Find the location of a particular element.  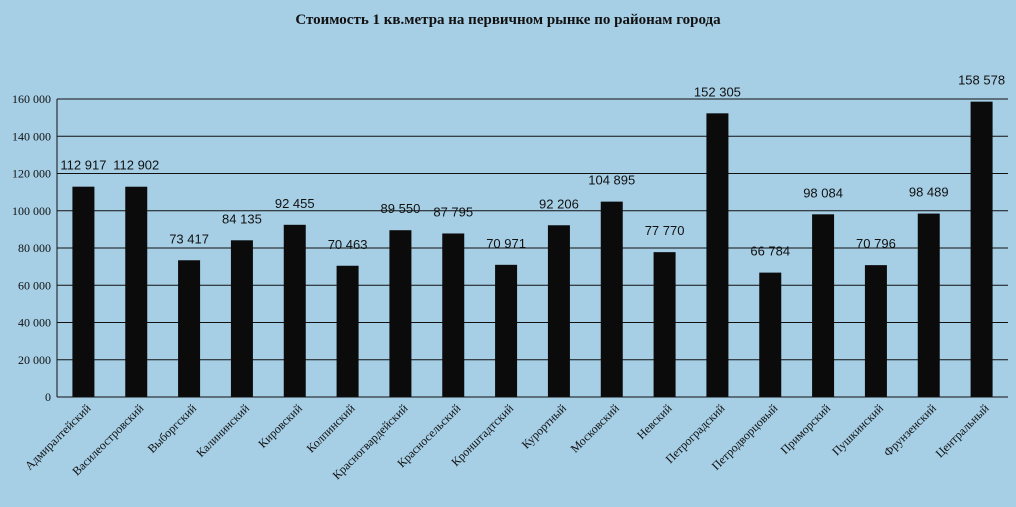

x-tick-label: Курортный is located at coordinates (544, 426).